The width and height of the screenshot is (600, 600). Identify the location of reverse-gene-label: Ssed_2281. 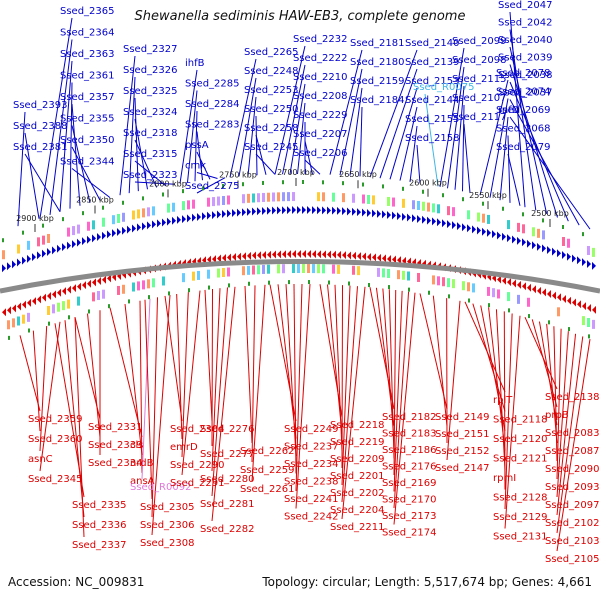
(227, 504).